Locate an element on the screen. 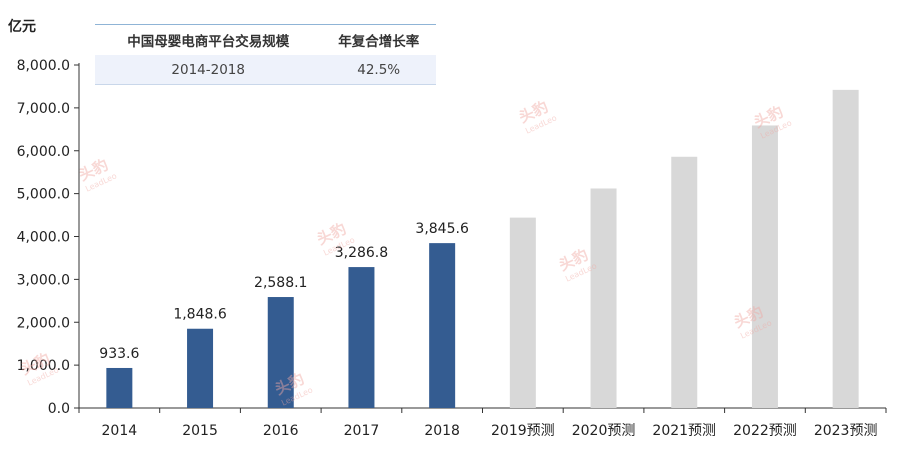  summary-header-market-size: 中国母婴电商平台交易规模 is located at coordinates (208, 39).